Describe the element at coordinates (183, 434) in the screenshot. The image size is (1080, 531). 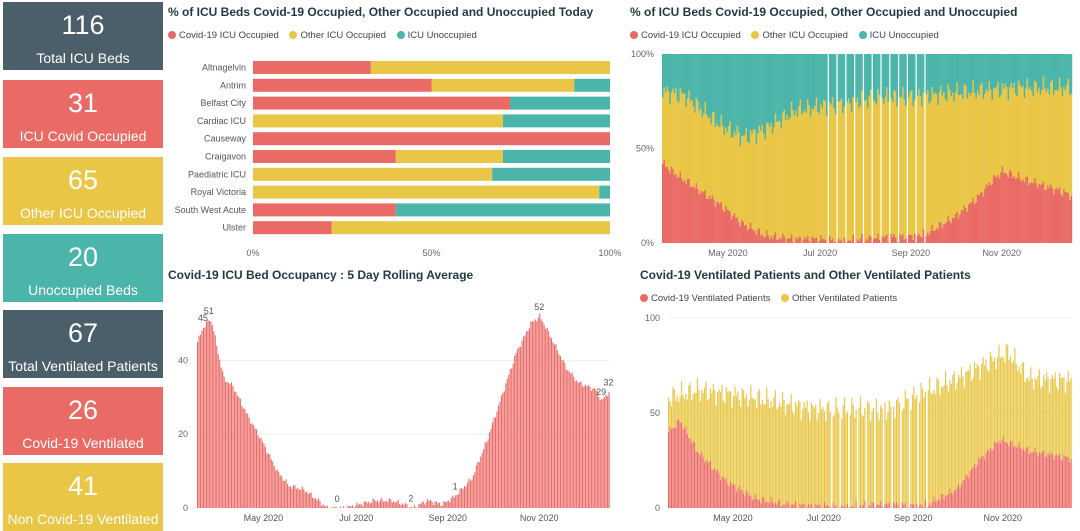
I see `y-tick-label: 20` at that location.